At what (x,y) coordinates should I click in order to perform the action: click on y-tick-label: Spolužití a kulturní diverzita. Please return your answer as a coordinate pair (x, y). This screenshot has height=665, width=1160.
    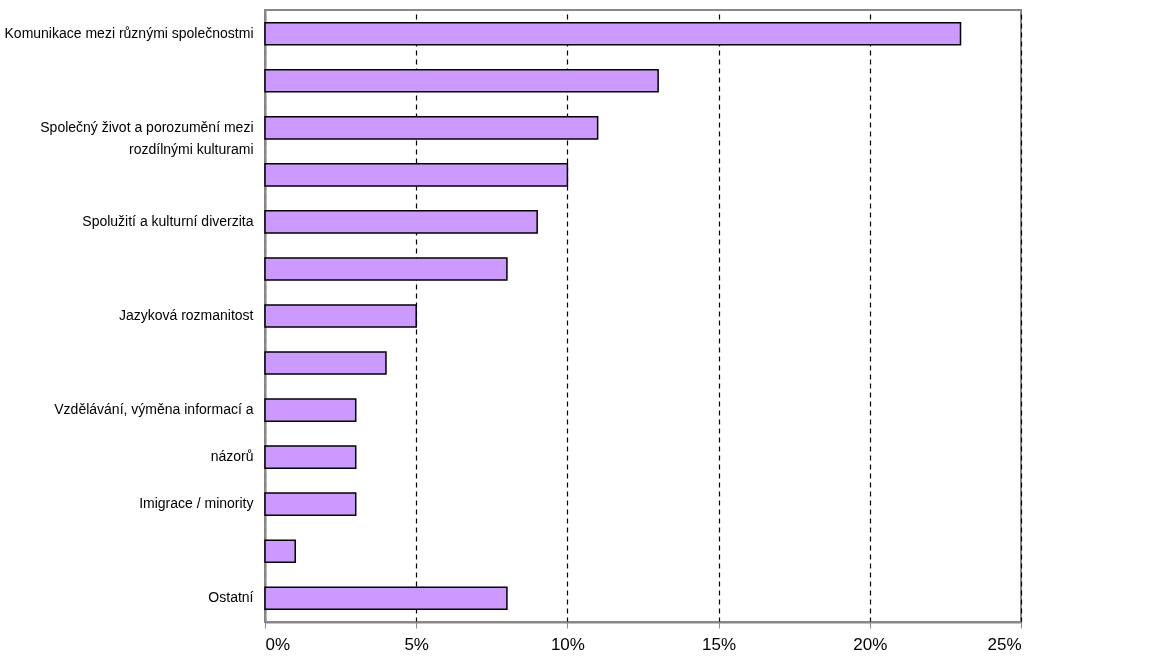
    Looking at the image, I should click on (168, 220).